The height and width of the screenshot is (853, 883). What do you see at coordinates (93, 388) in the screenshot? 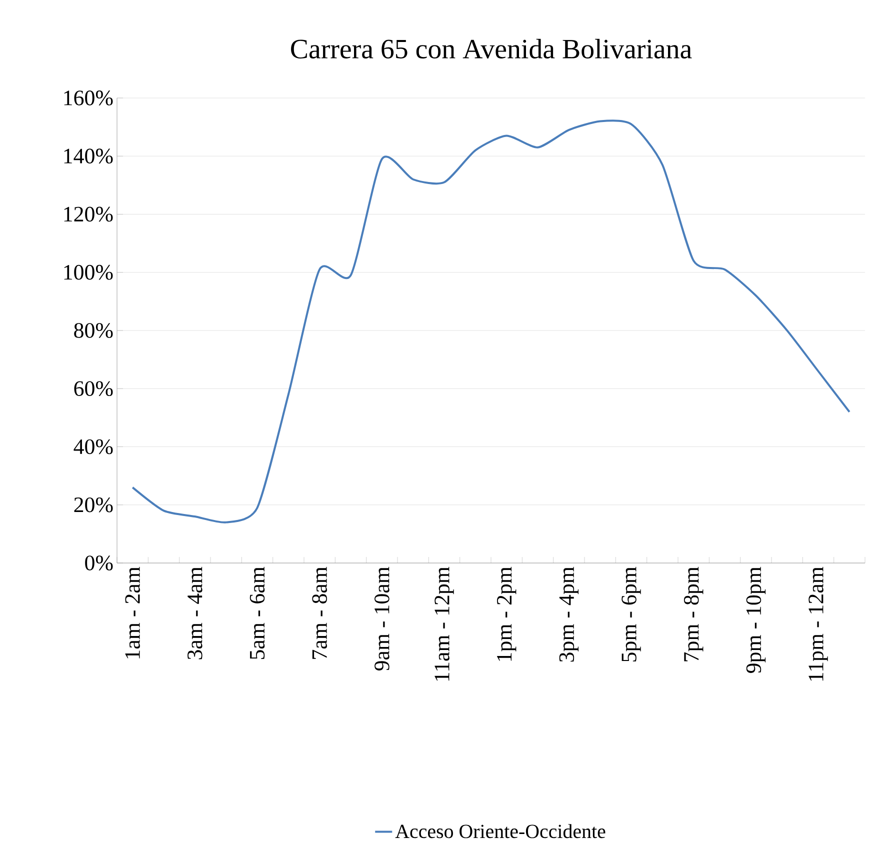
I see `y-tick-label: 60%` at bounding box center [93, 388].